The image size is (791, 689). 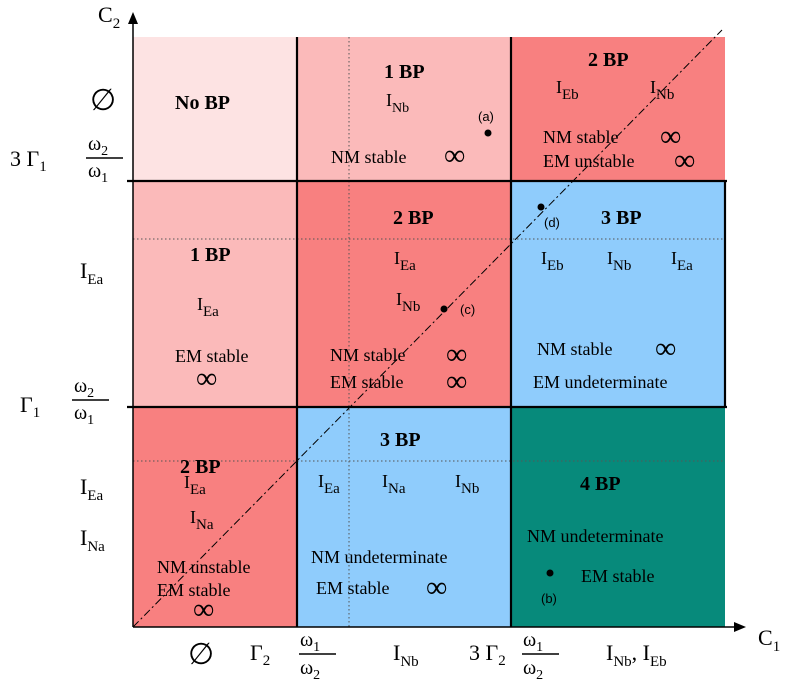 What do you see at coordinates (618, 576) in the screenshot?
I see `cell-bot-right-stability-2: EM stable` at bounding box center [618, 576].